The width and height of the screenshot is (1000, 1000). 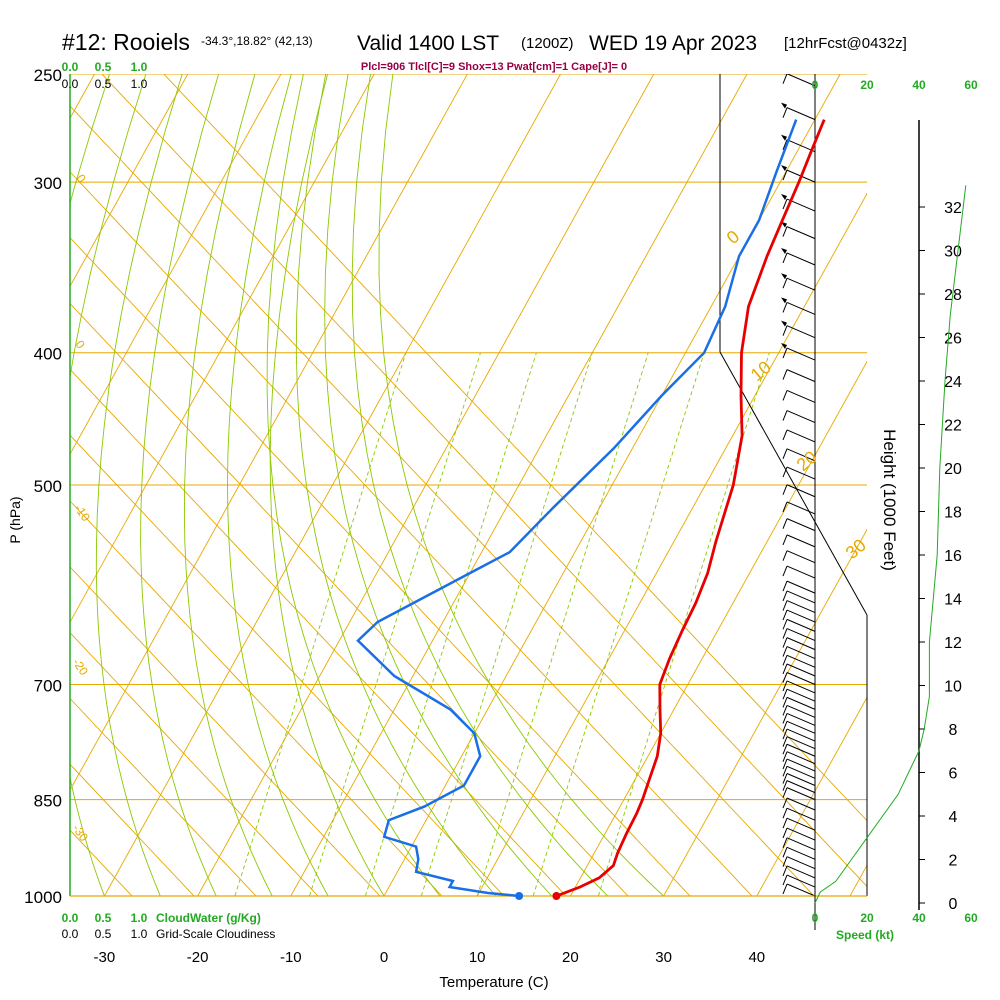 What do you see at coordinates (953, 643) in the screenshot?
I see `height-tick-label: 12` at bounding box center [953, 643].